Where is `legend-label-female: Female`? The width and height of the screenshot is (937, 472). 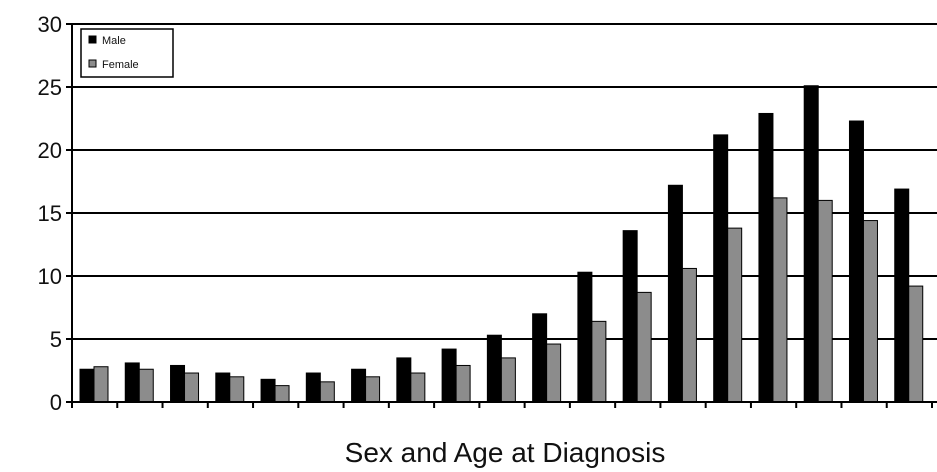 legend-label-female: Female is located at coordinates (120, 65).